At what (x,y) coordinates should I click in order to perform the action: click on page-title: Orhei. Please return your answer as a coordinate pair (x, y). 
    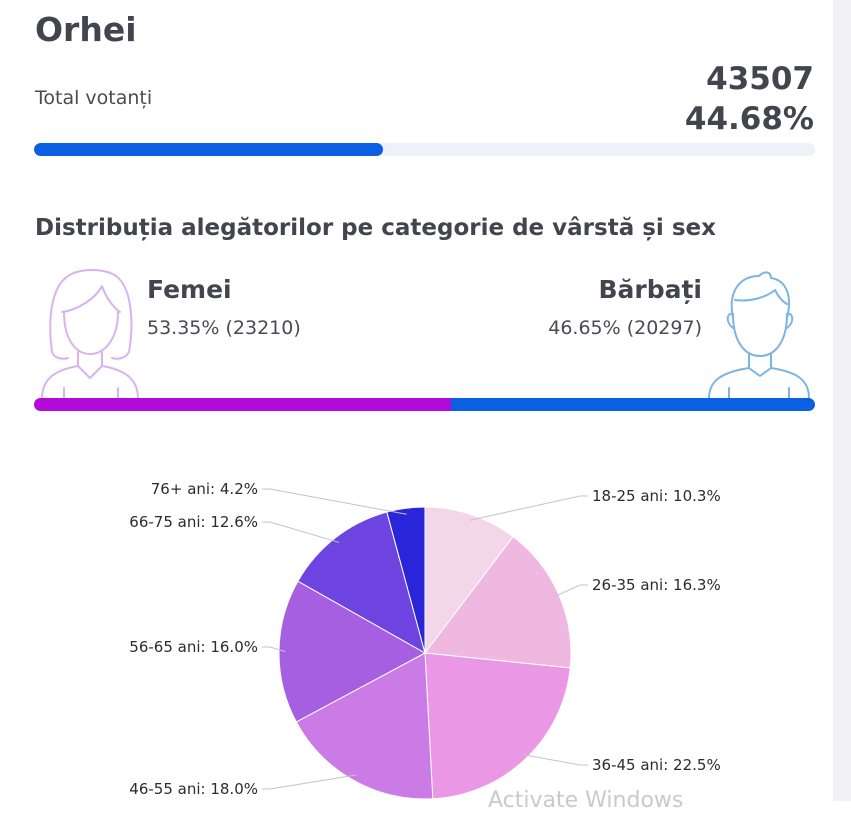
    Looking at the image, I should click on (86, 29).